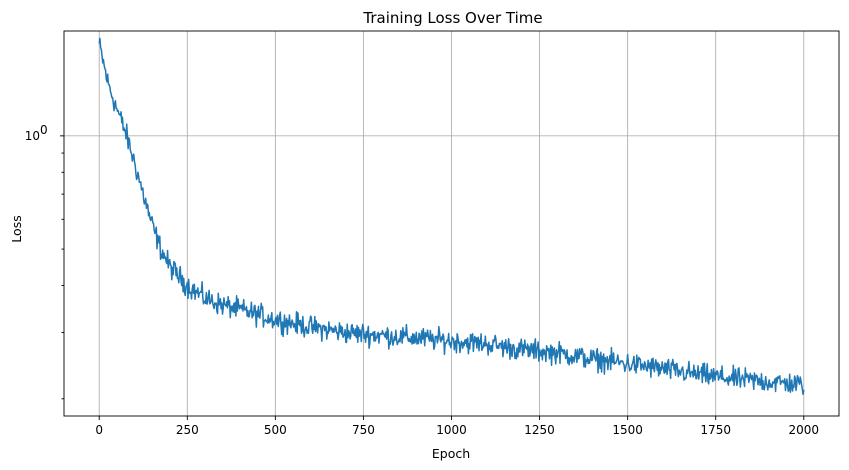 Image resolution: width=849 pixels, height=470 pixels. Describe the element at coordinates (363, 430) in the screenshot. I see `x-tick-label: 750` at that location.